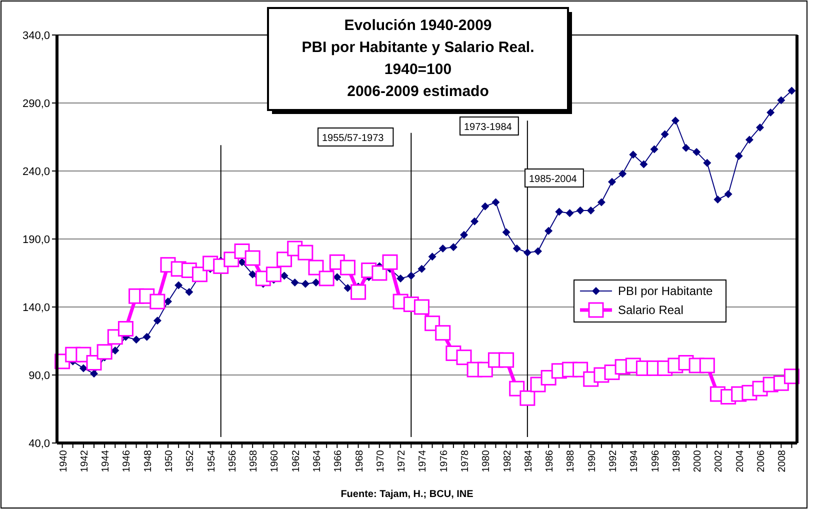 The width and height of the screenshot is (814, 509). Describe the element at coordinates (592, 461) in the screenshot. I see `x-tick-label: 1990` at that location.